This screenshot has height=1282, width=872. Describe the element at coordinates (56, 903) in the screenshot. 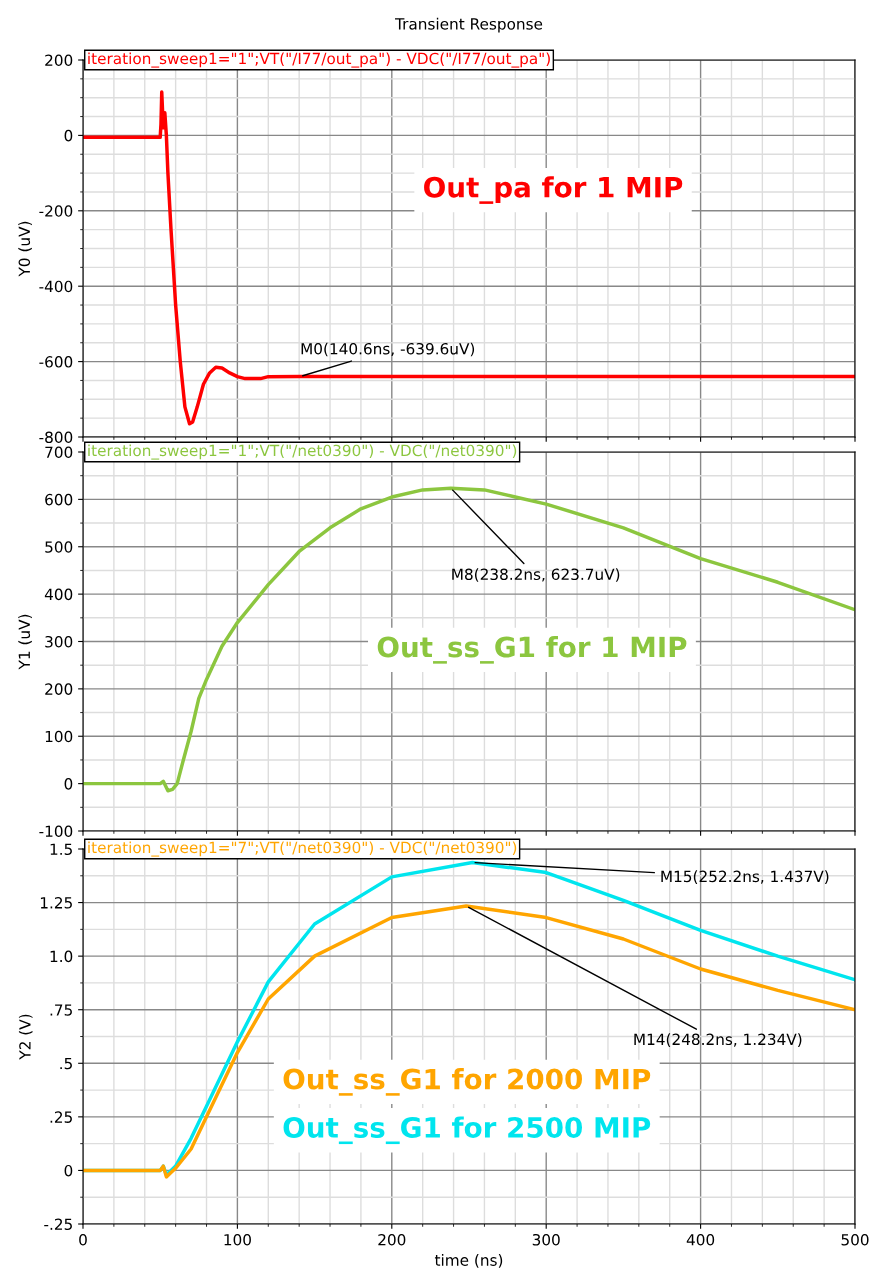

I see `y-tick-label: 1.25` at that location.